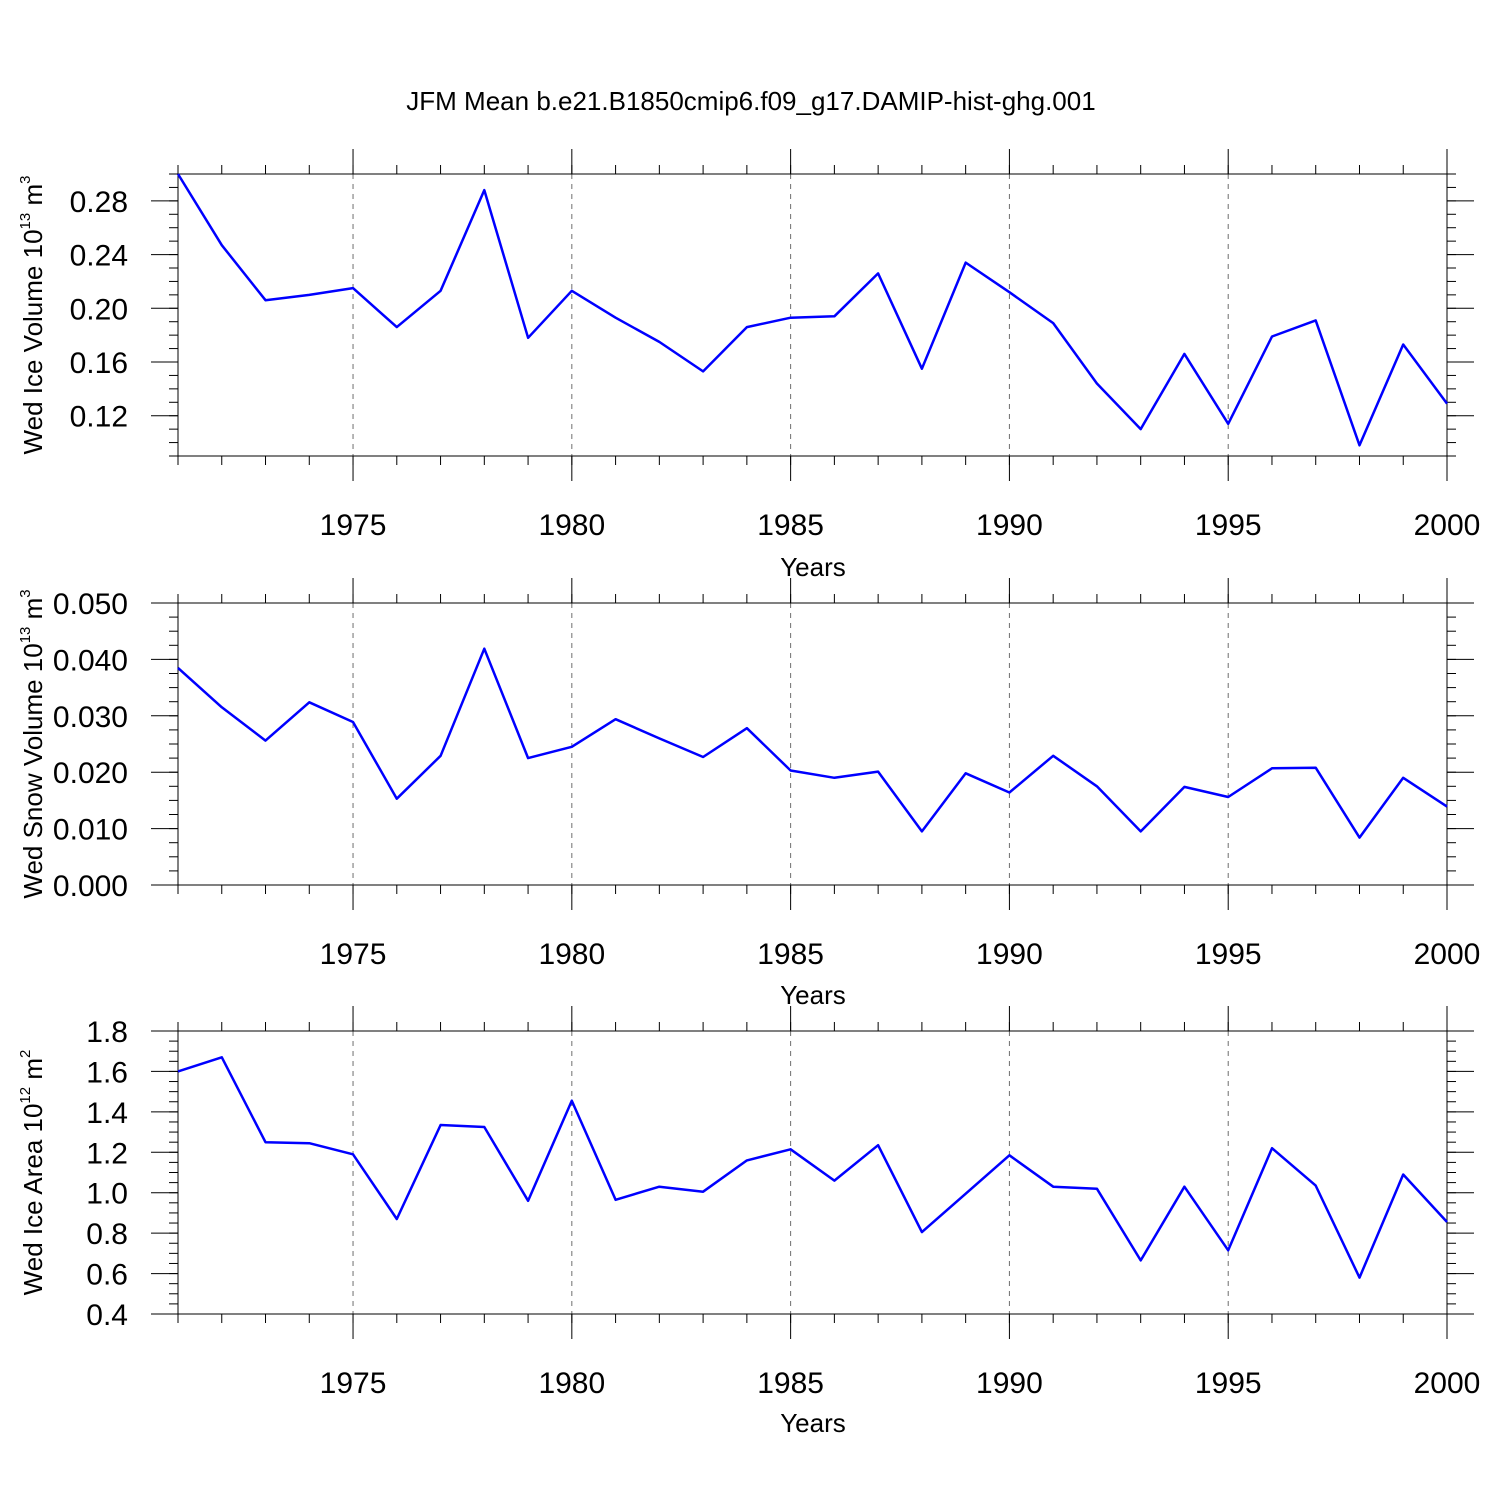  What do you see at coordinates (107, 1234) in the screenshot?
I see `y-tick-label: 0.8` at bounding box center [107, 1234].